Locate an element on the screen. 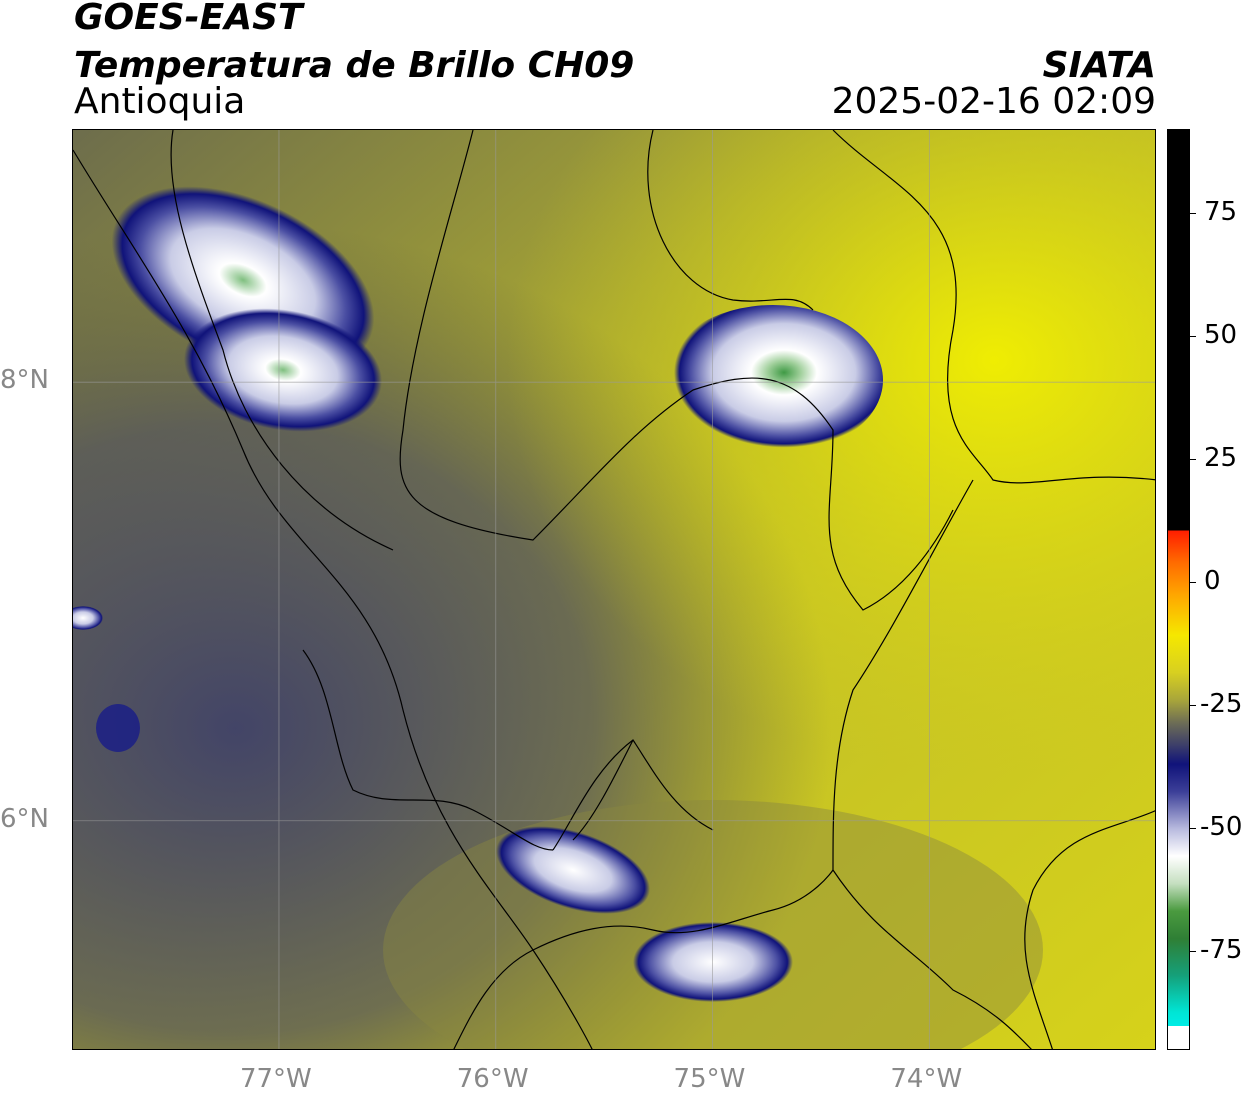 Image resolution: width=1252 pixels, height=1099 pixels. colorbar-tick-label: -75 is located at coordinates (1221, 950).